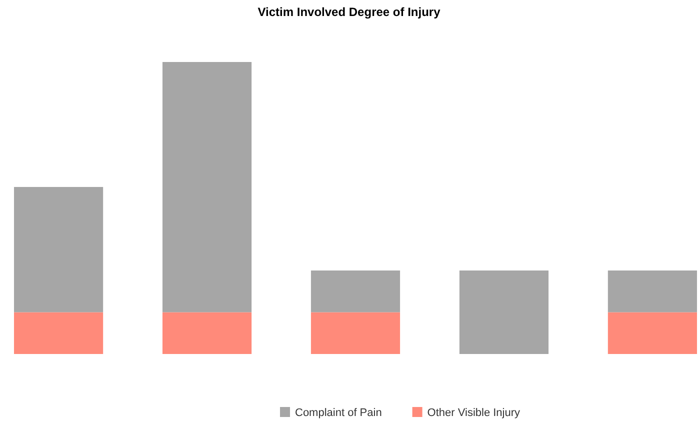 The width and height of the screenshot is (698, 425). What do you see at coordinates (474, 413) in the screenshot?
I see `legend-label: Other Visible Injury` at bounding box center [474, 413].